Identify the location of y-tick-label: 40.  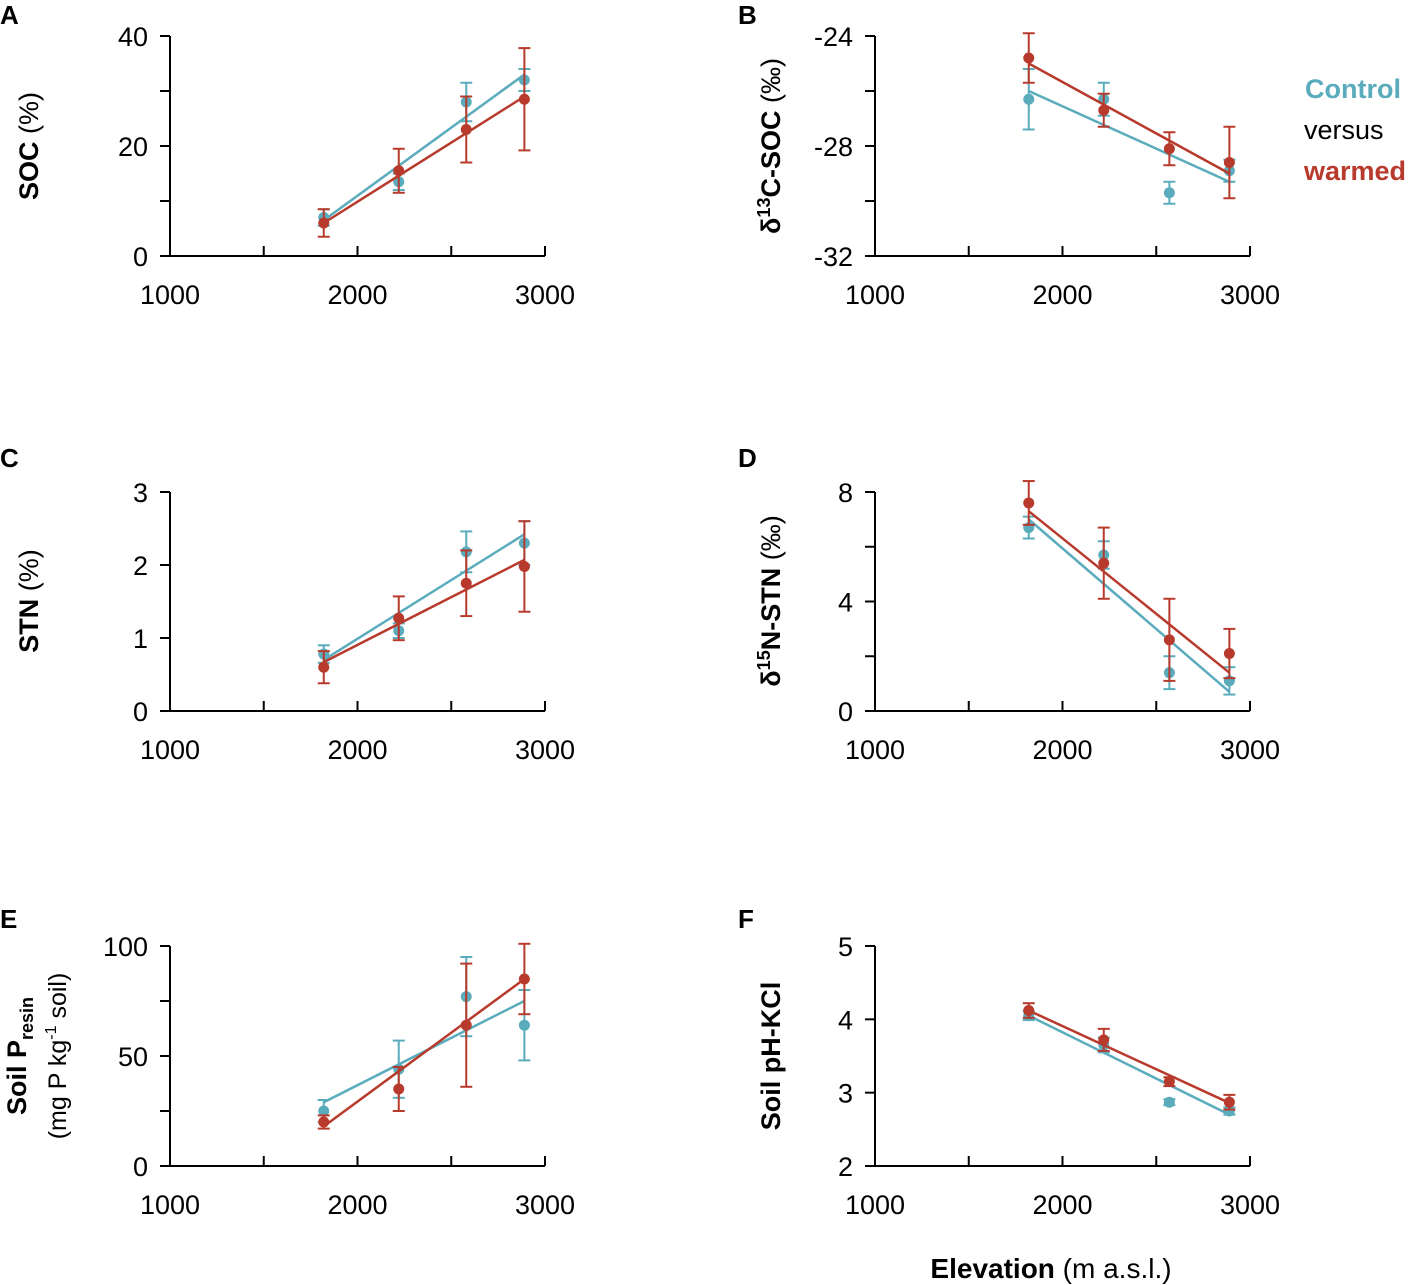
(133, 37).